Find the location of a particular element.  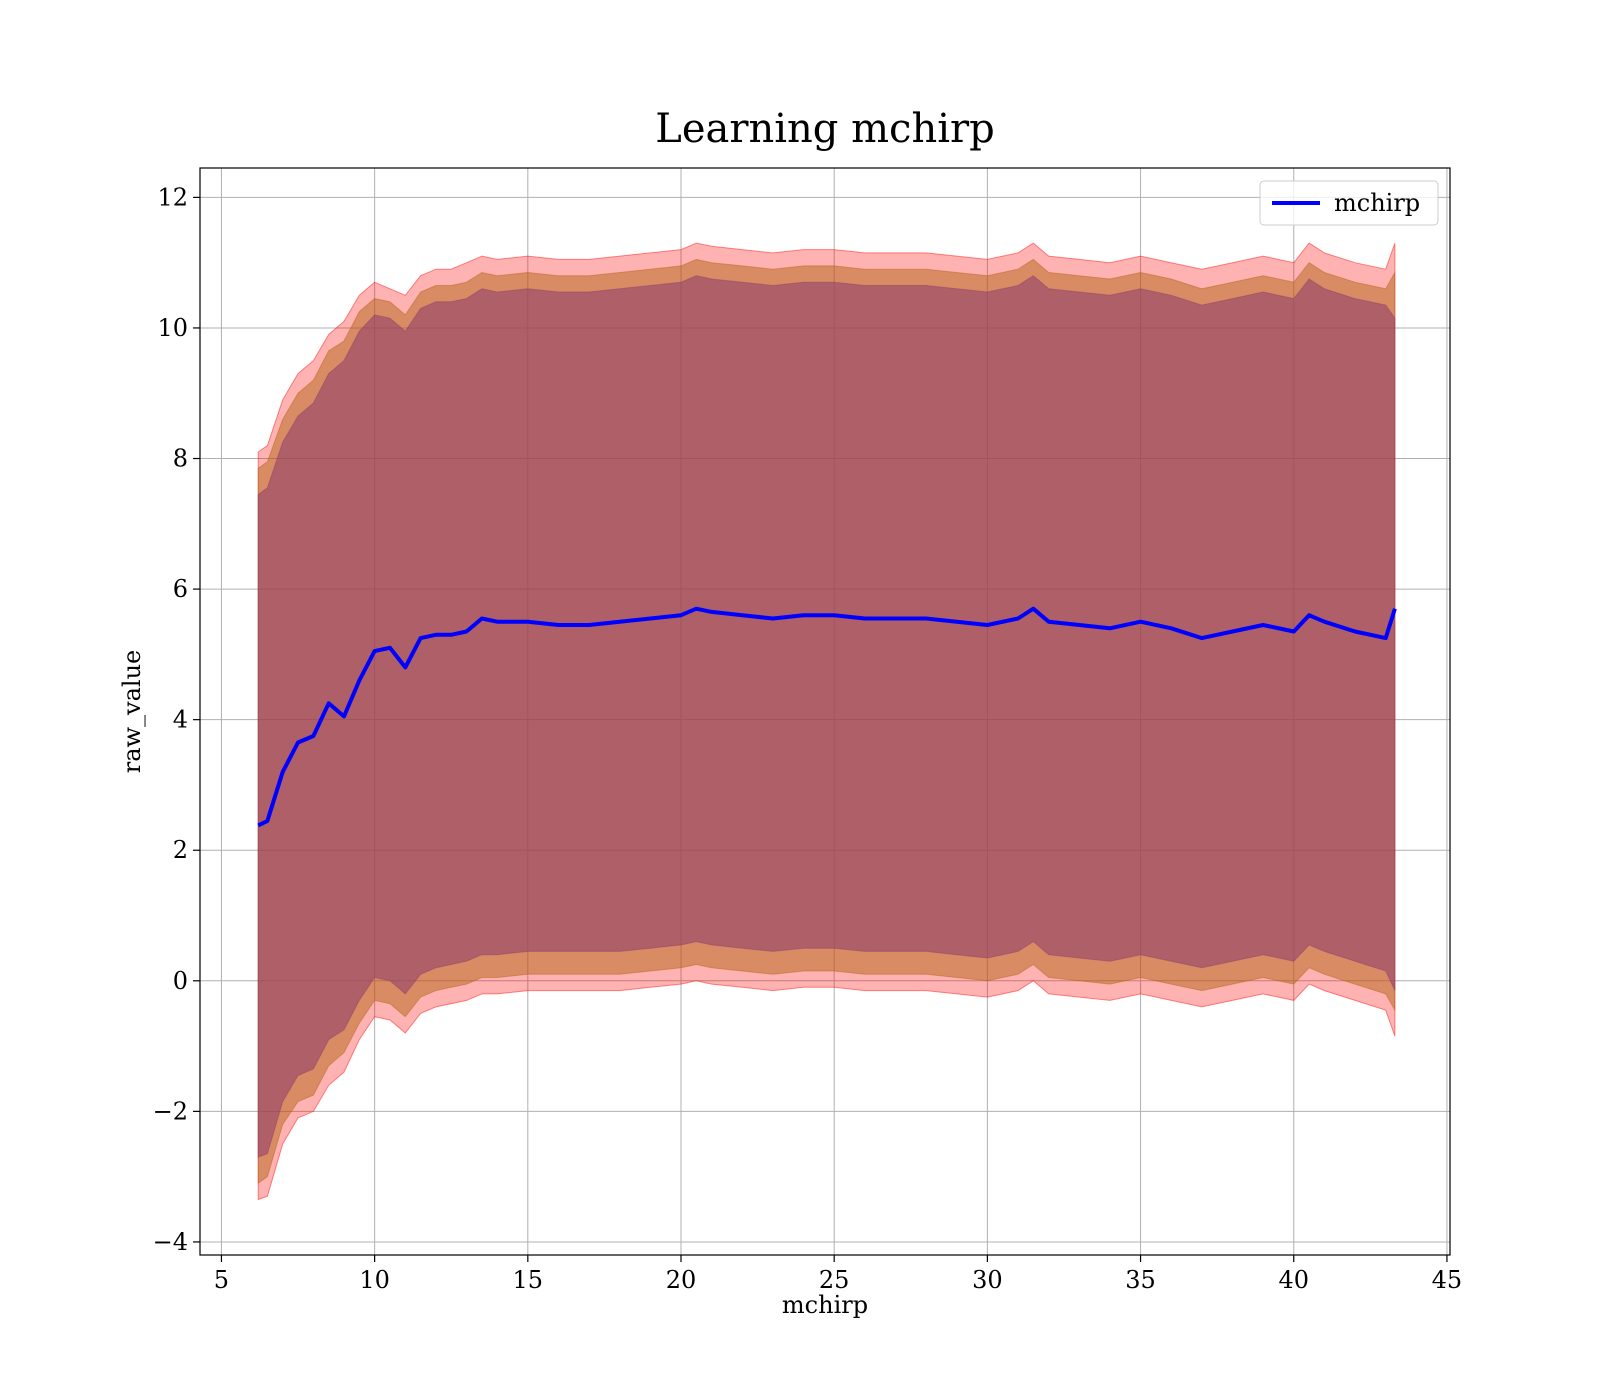

series-line-mchirp is located at coordinates (827, 717).